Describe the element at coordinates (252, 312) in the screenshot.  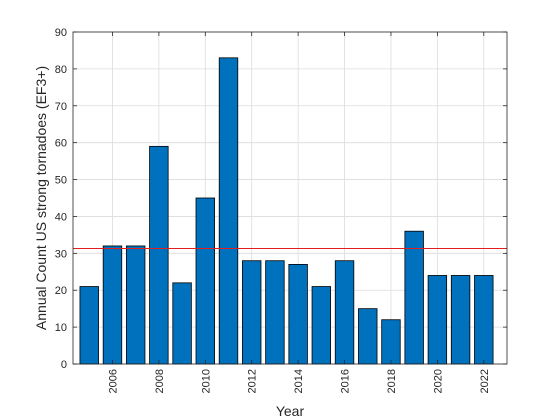
I see `bar-2012` at that location.